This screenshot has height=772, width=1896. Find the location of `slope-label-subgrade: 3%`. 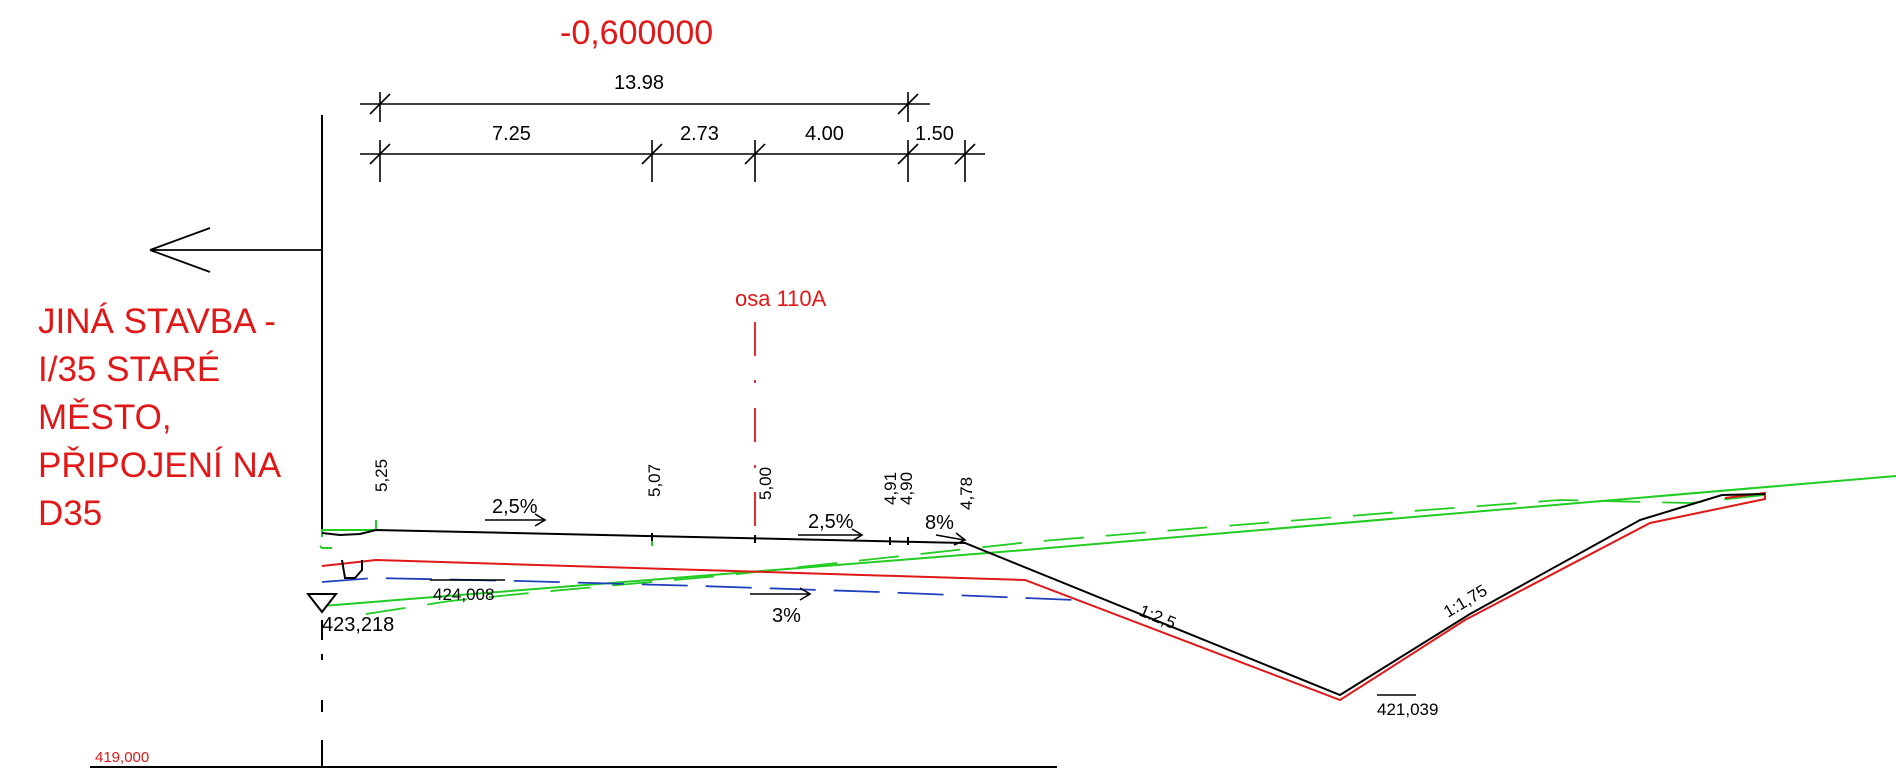

slope-label-subgrade: 3% is located at coordinates (786, 616).